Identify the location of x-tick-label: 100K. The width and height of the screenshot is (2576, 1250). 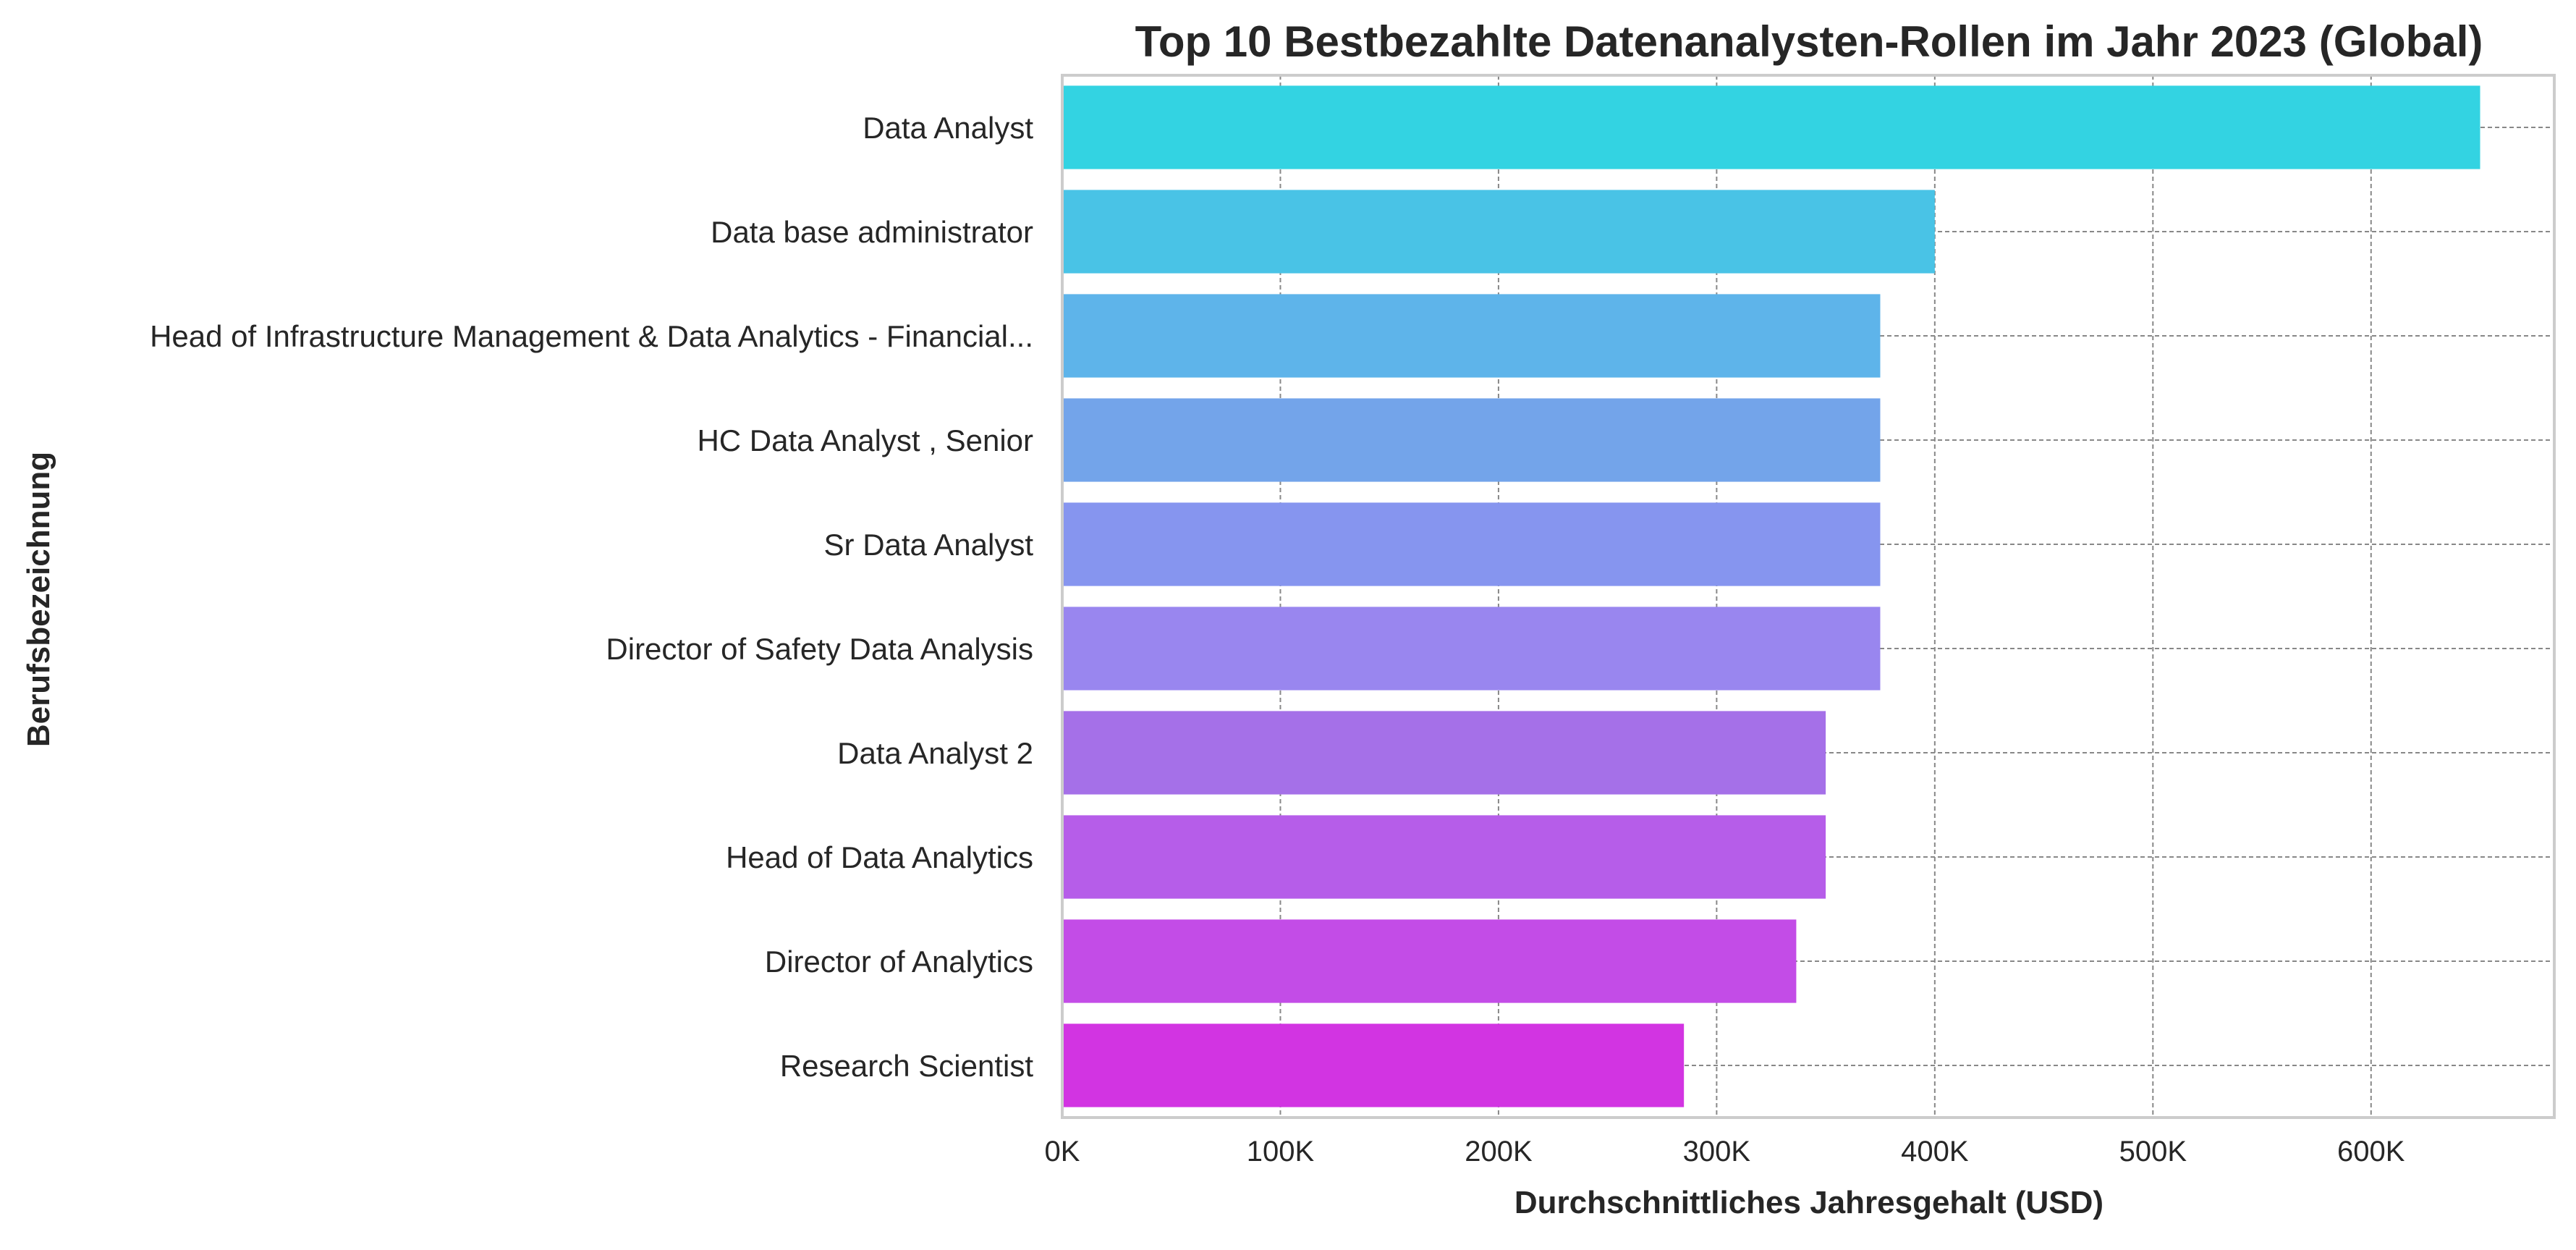
(1281, 1151).